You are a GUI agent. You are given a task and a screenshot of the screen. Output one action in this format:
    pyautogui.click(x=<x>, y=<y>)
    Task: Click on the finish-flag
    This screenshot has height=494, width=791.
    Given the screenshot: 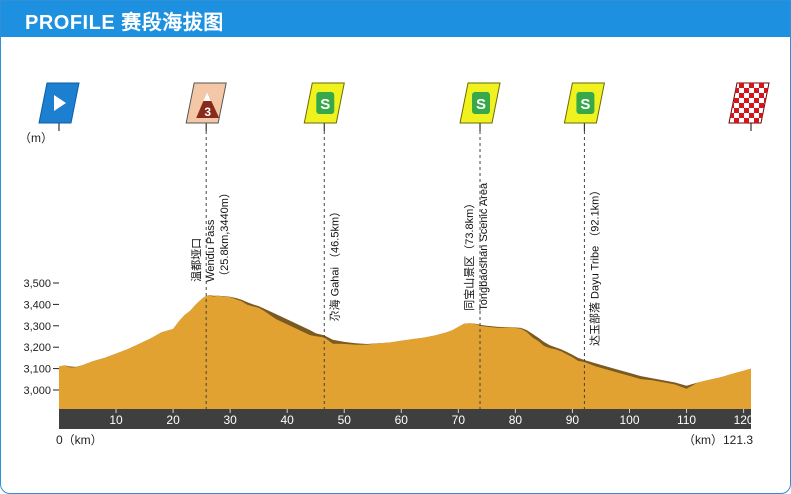 What is the action you would take?
    pyautogui.click(x=751, y=106)
    